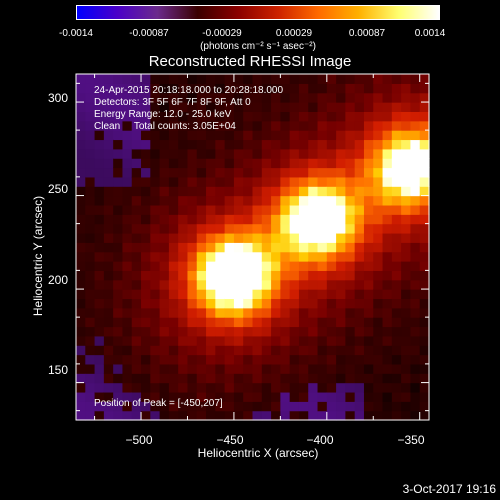 The width and height of the screenshot is (500, 500). Describe the element at coordinates (449, 489) in the screenshot. I see `timestamp-footer: 3-Oct-2017 19:16` at that location.